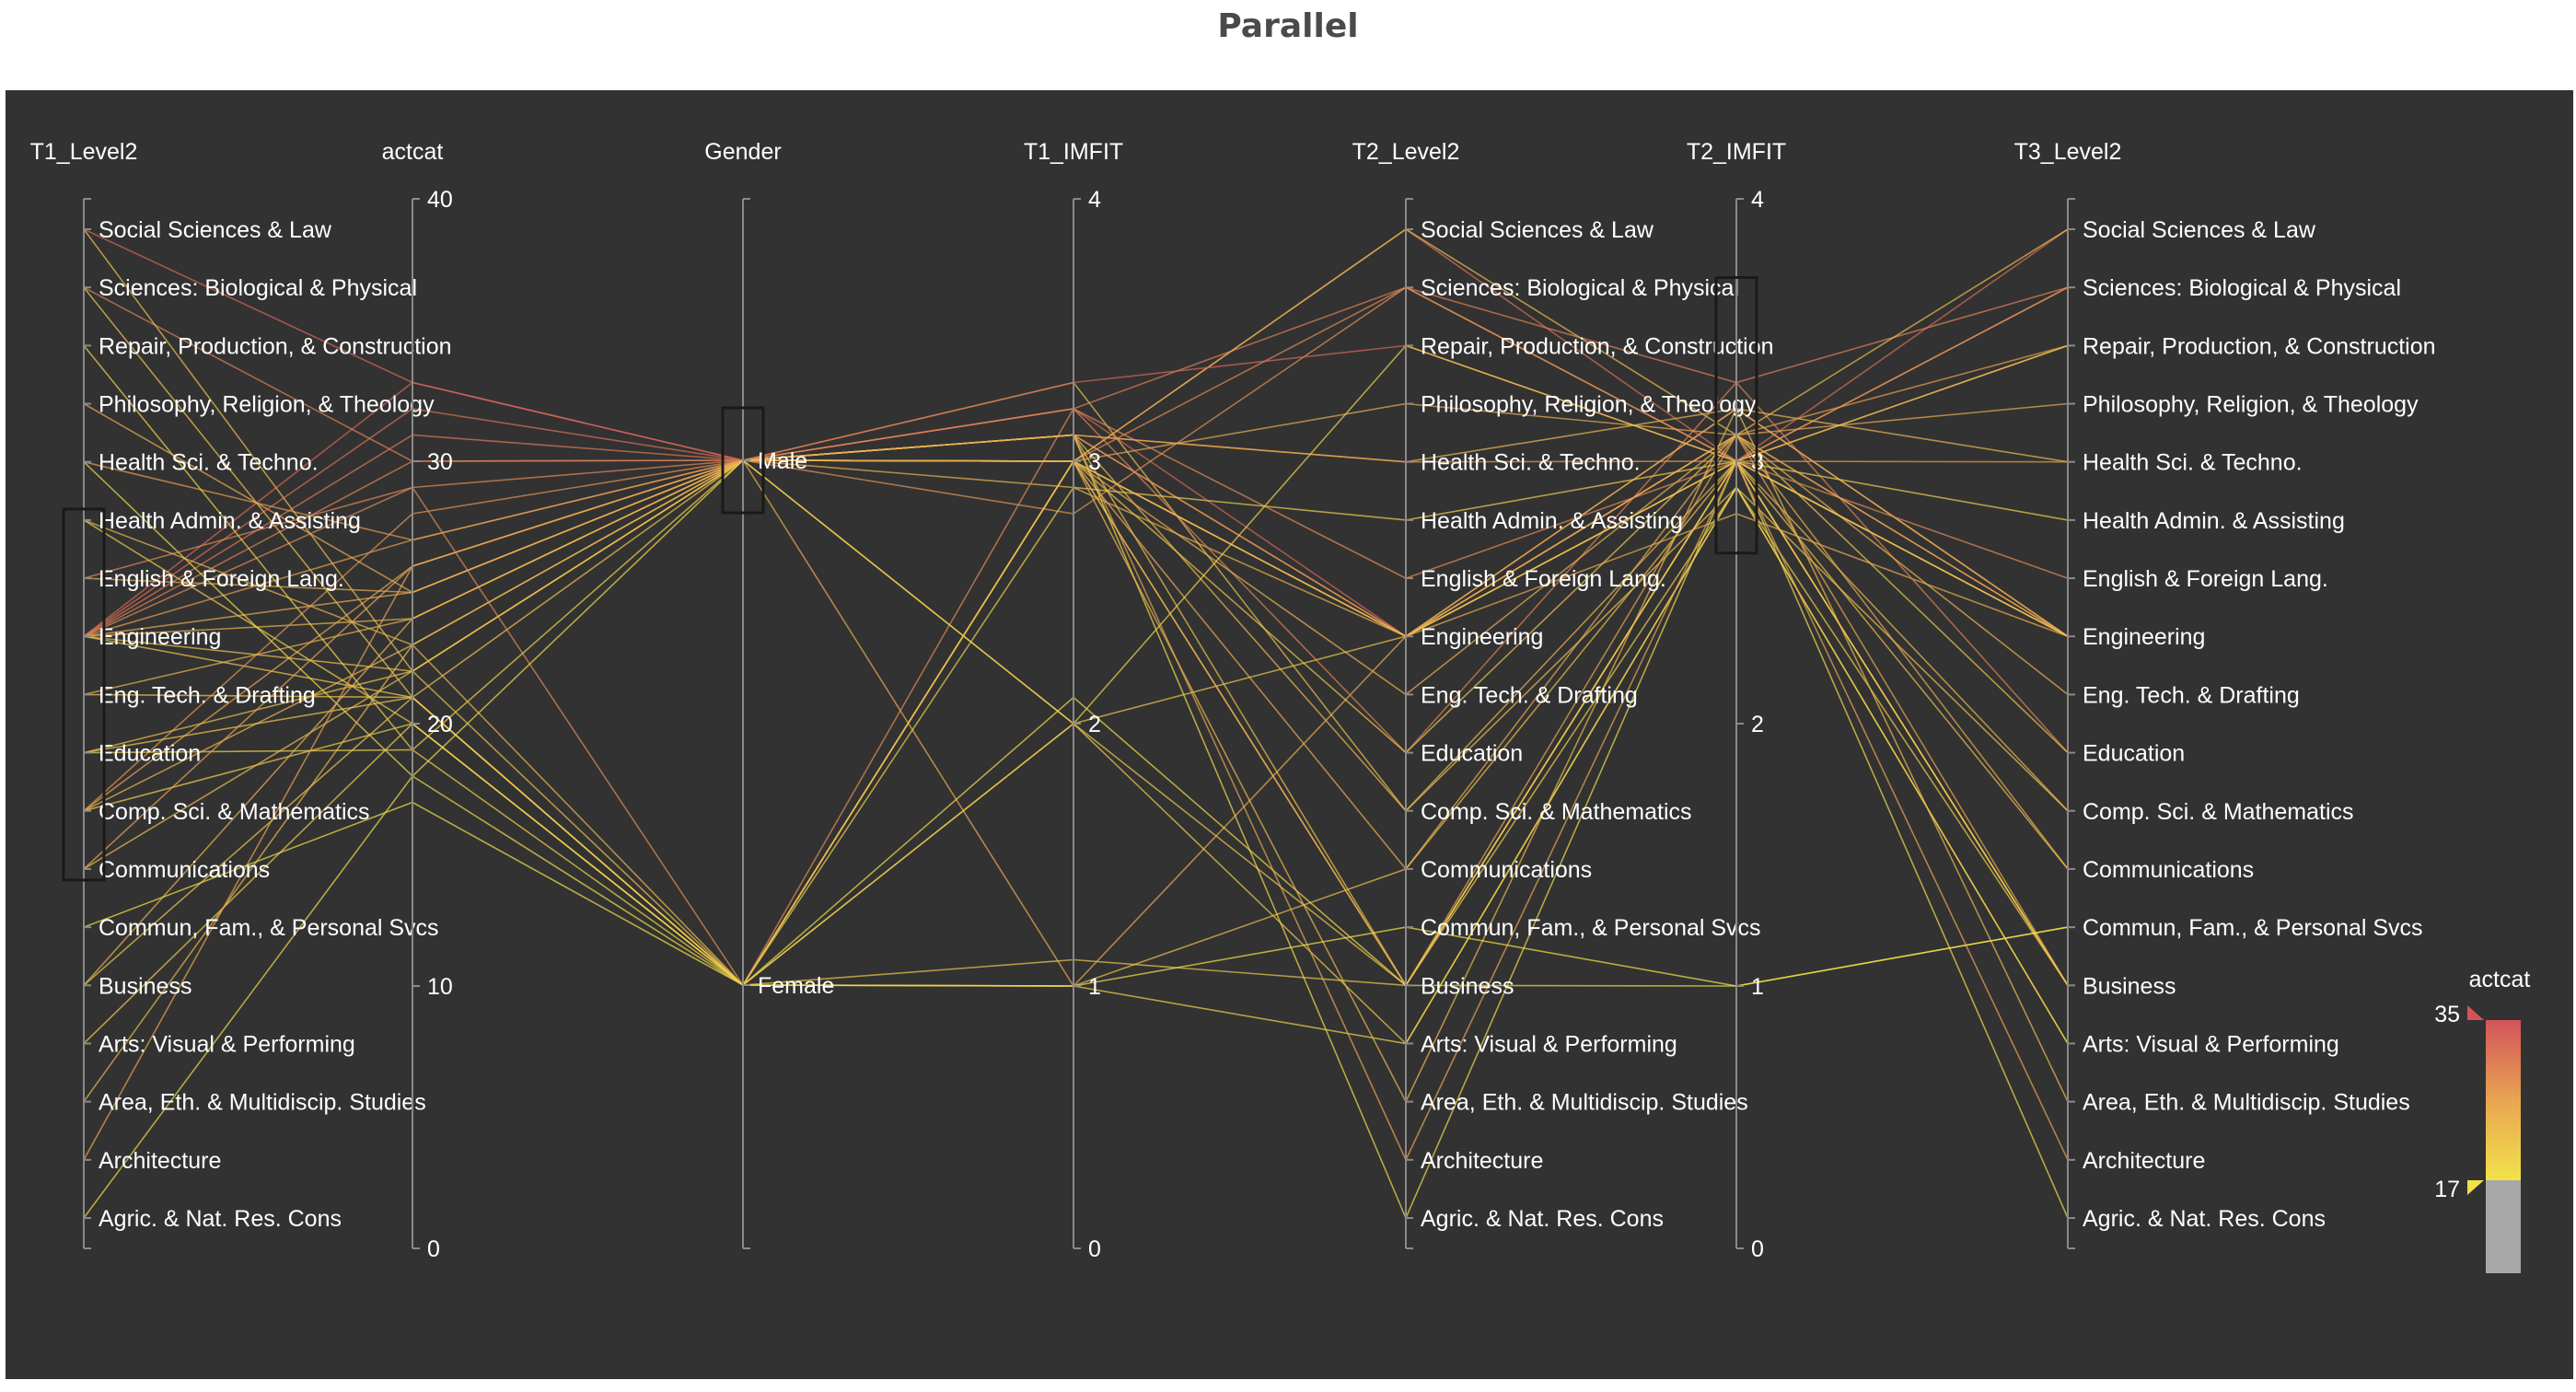 Image resolution: width=2576 pixels, height=1392 pixels. Describe the element at coordinates (782, 461) in the screenshot. I see `tick-label: Male` at that location.